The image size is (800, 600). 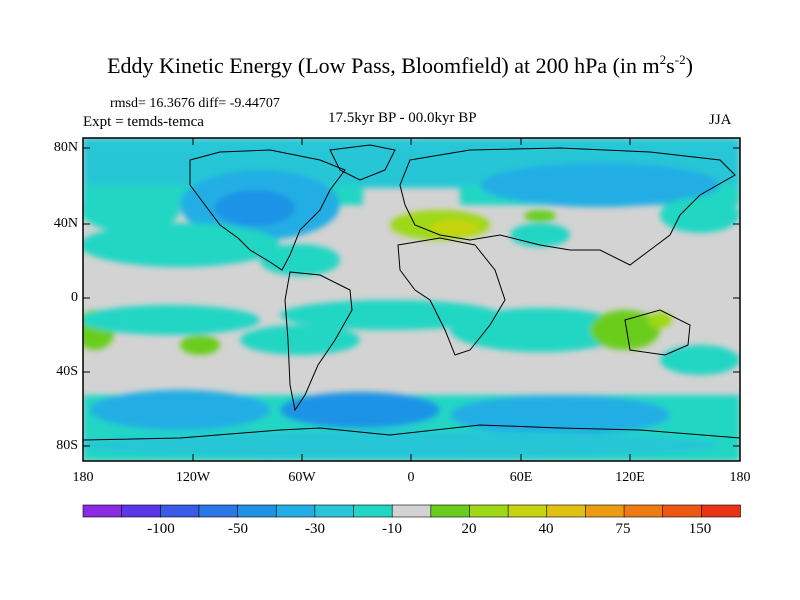 What do you see at coordinates (65, 223) in the screenshot?
I see `y-label-40n: 40N` at bounding box center [65, 223].